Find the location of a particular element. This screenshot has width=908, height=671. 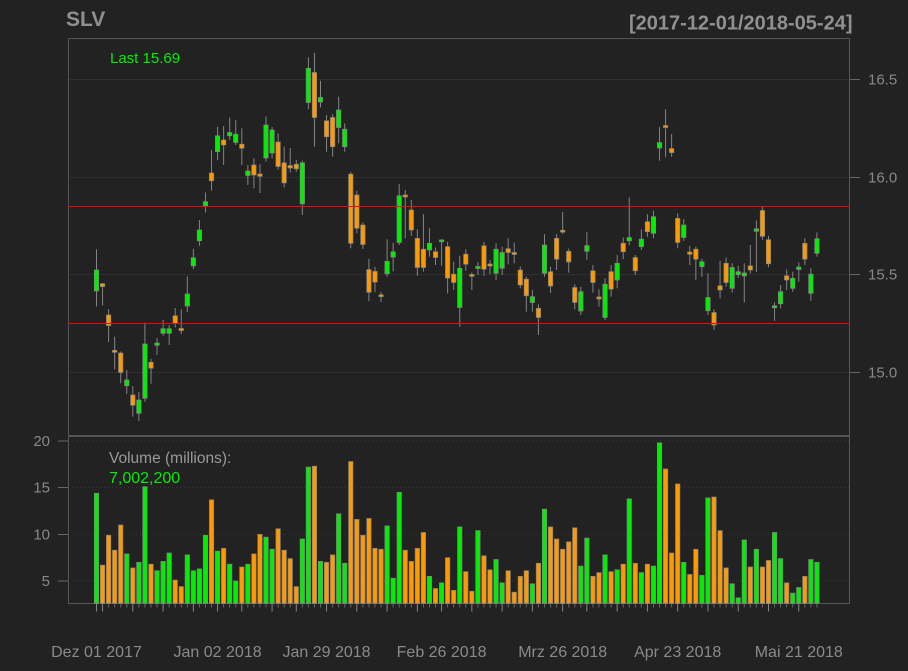

svg-text: SLV is located at coordinates (85, 19).